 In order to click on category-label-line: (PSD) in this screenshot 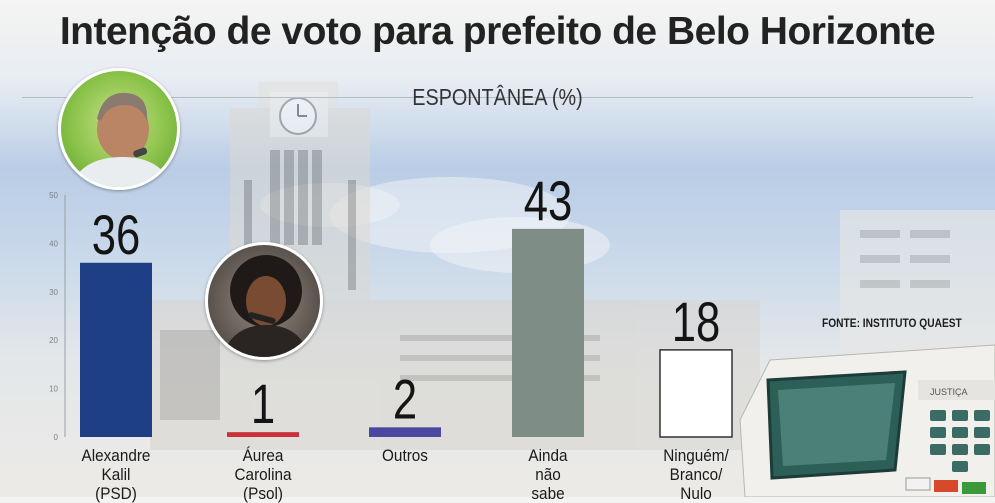, I will do `click(116, 493)`.